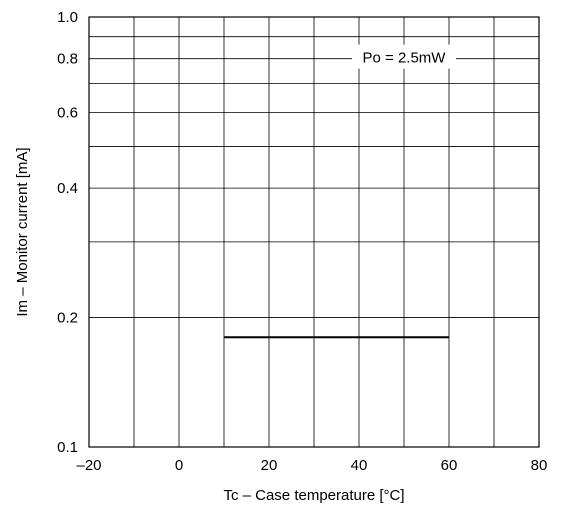  Describe the element at coordinates (311, 465) in the screenshot. I see `x-tick-labels: –20 0 20 40 60 80` at that location.